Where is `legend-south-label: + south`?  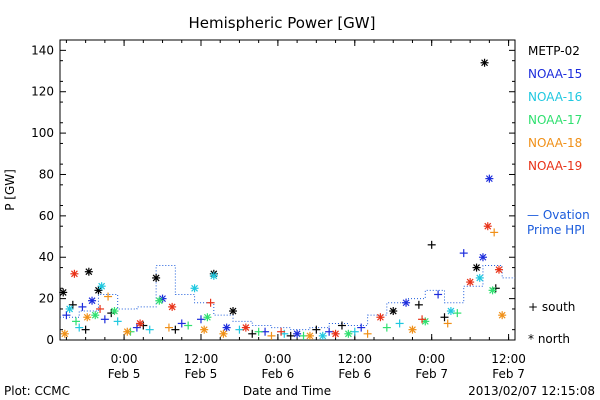
legend-south-label: + south is located at coordinates (551, 307).